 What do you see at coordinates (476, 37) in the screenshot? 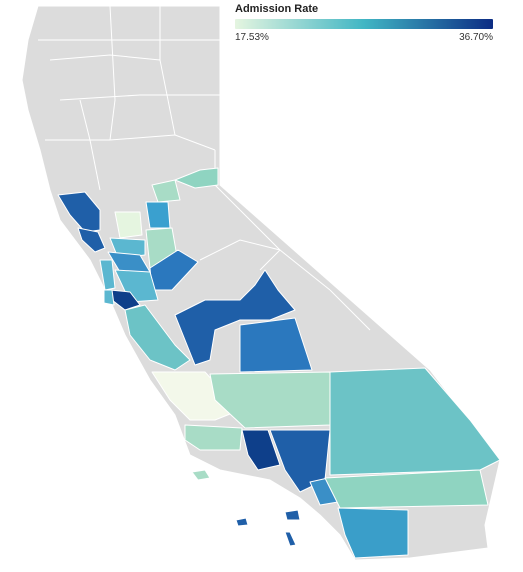
I see `legend-max-label: 36.70%` at bounding box center [476, 37].